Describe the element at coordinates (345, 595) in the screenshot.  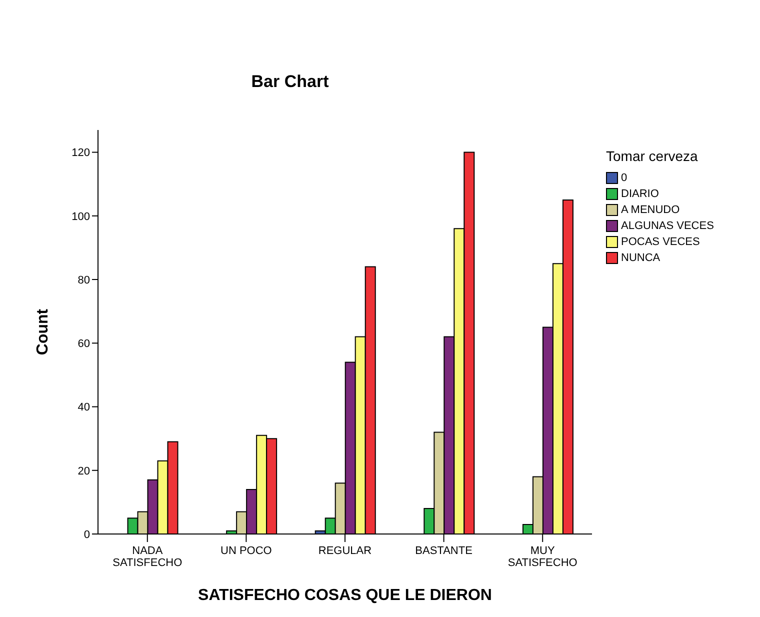
I see `x-axis-title: SATISFECHO COSAS QUE LE DIERON` at that location.